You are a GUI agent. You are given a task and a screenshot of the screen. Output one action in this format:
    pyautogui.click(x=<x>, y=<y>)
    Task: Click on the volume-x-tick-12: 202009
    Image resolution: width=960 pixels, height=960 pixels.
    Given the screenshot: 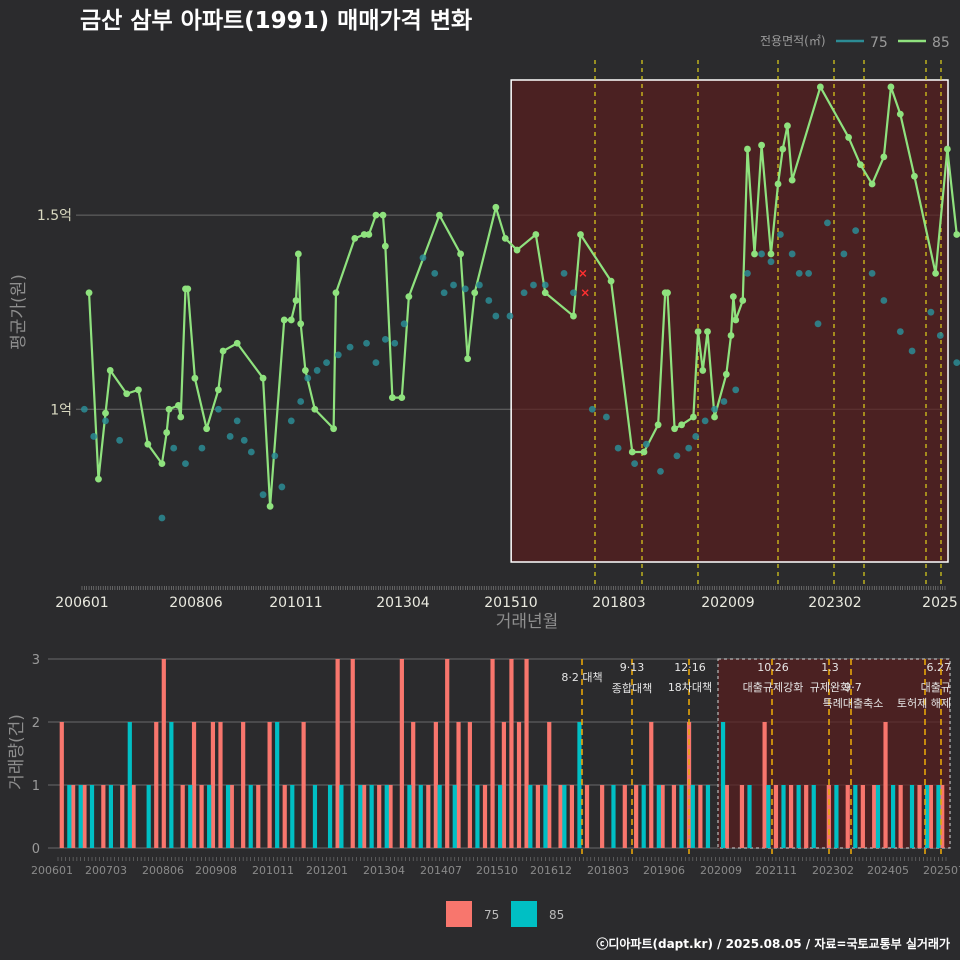 What is the action you would take?
    pyautogui.click(x=721, y=870)
    